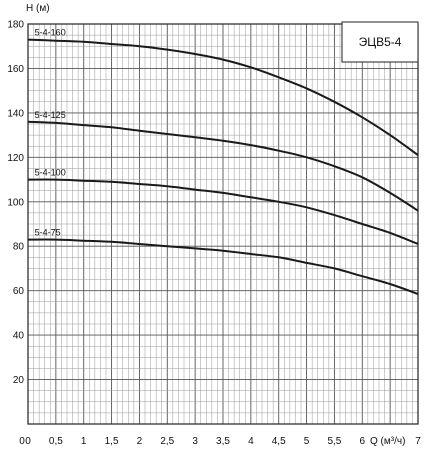 The image size is (440, 455). What do you see at coordinates (28, 441) in the screenshot?
I see `x-tick-label: 0` at bounding box center [28, 441].